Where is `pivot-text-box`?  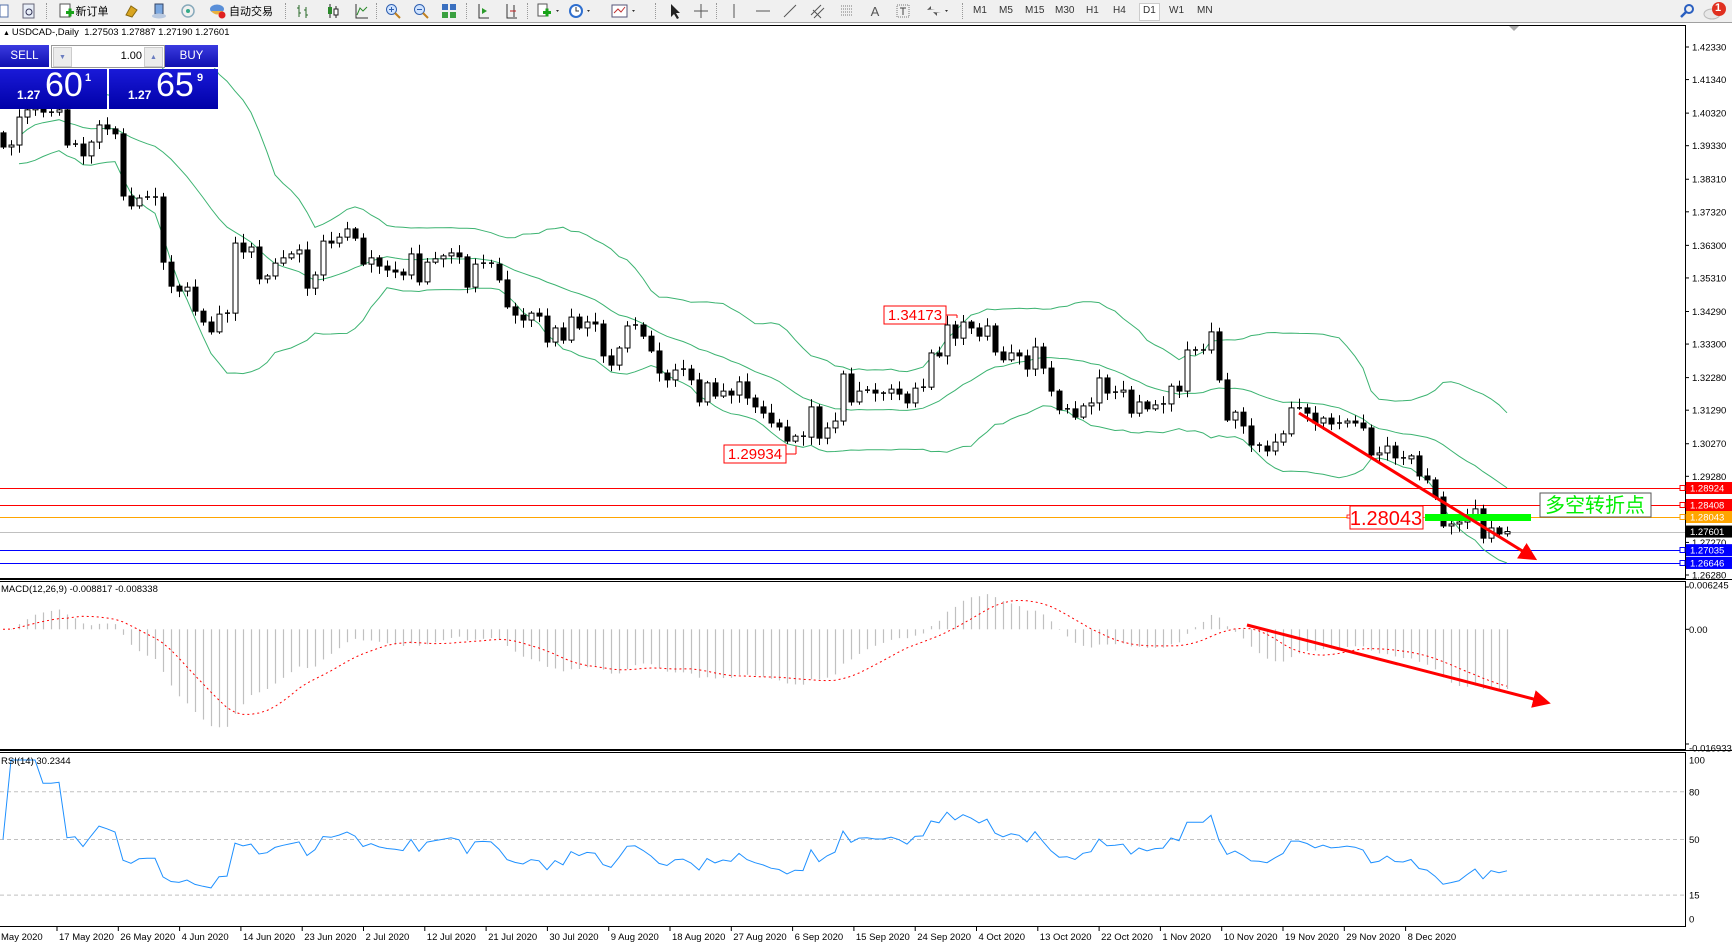 pivot-text-box is located at coordinates (1595, 505).